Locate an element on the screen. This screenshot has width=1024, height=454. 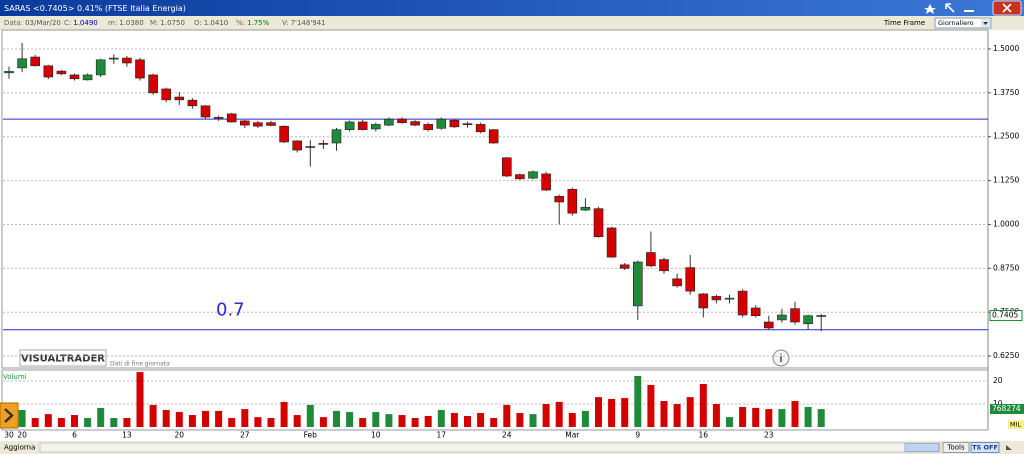
x-tick-label: 10 is located at coordinates (376, 435).